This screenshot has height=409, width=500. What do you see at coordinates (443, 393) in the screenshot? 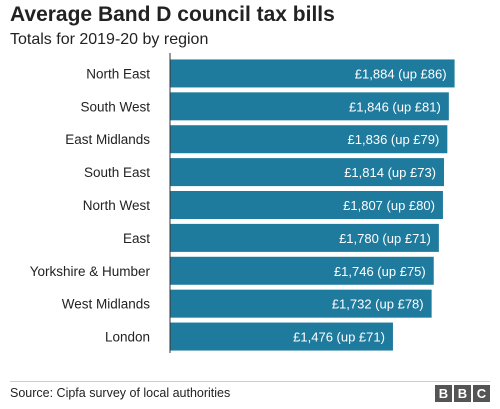
I see `bbc-logo-letter-1: B` at bounding box center [443, 393].